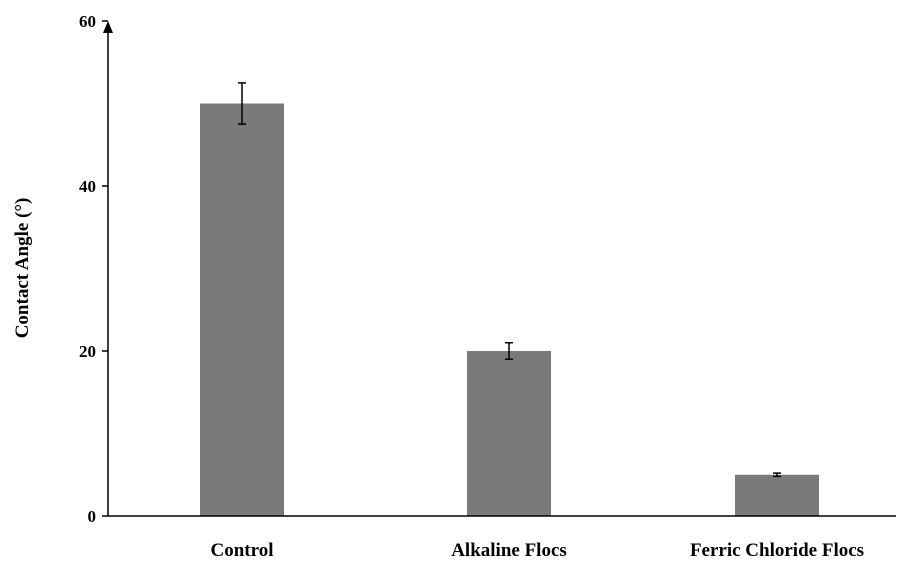 This screenshot has height=561, width=901. What do you see at coordinates (22, 268) in the screenshot?
I see `y-axis-title: Contact Angle (°)` at bounding box center [22, 268].